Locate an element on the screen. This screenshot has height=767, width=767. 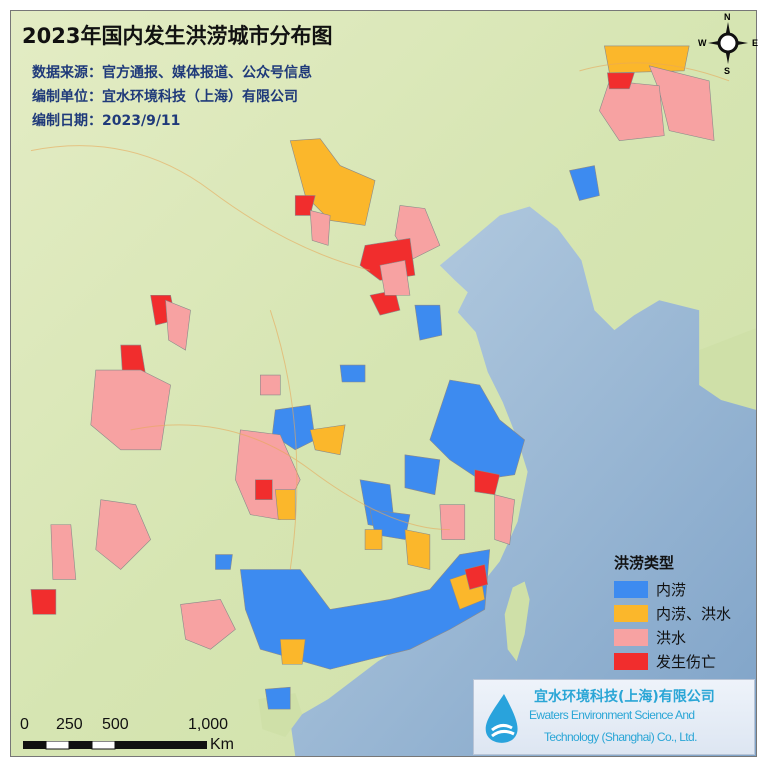
scale-tick-500: 500 is located at coordinates (115, 724).